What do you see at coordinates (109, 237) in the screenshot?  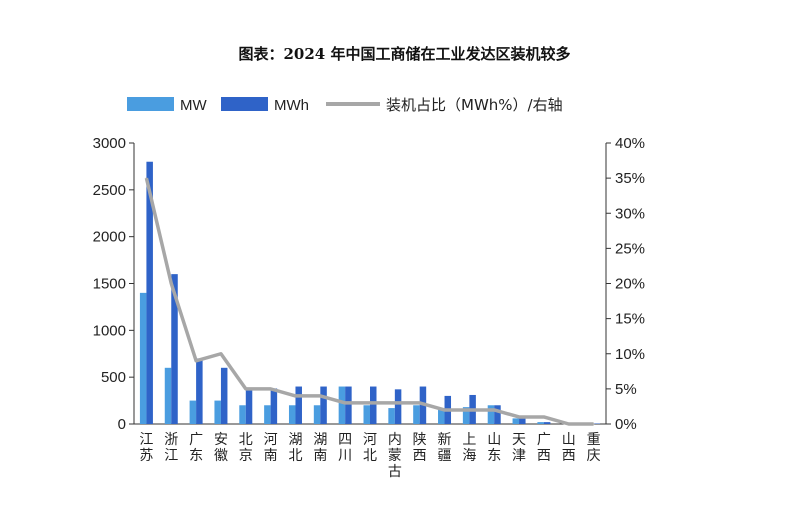 I see `left-tick-label: 2000` at bounding box center [109, 237].